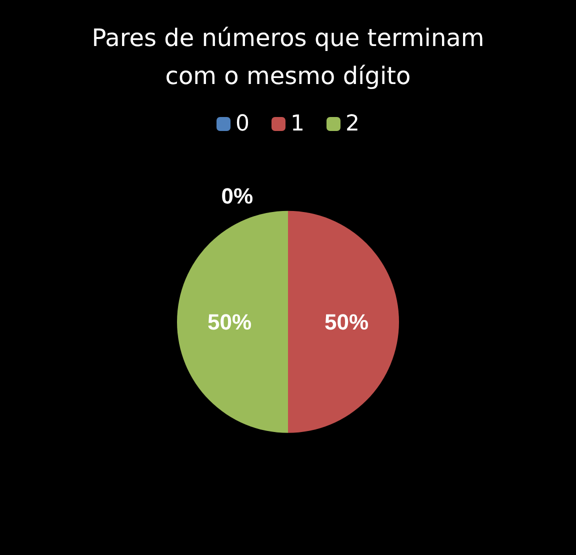  Describe the element at coordinates (288, 57) in the screenshot. I see `chart-title: Pares de números que terminam com o mesmo dígito` at that location.